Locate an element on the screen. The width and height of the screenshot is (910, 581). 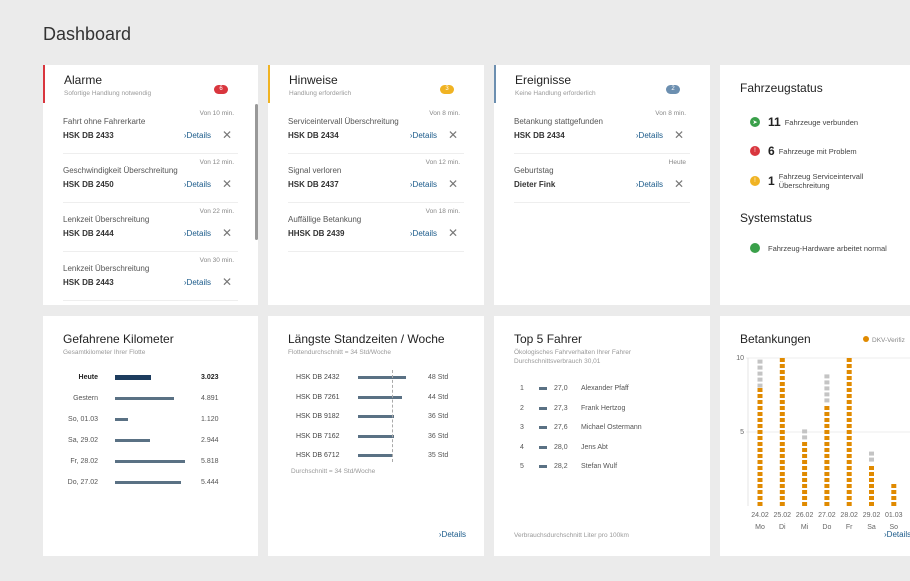
status-problem-count: 6 is located at coordinates (771, 151).